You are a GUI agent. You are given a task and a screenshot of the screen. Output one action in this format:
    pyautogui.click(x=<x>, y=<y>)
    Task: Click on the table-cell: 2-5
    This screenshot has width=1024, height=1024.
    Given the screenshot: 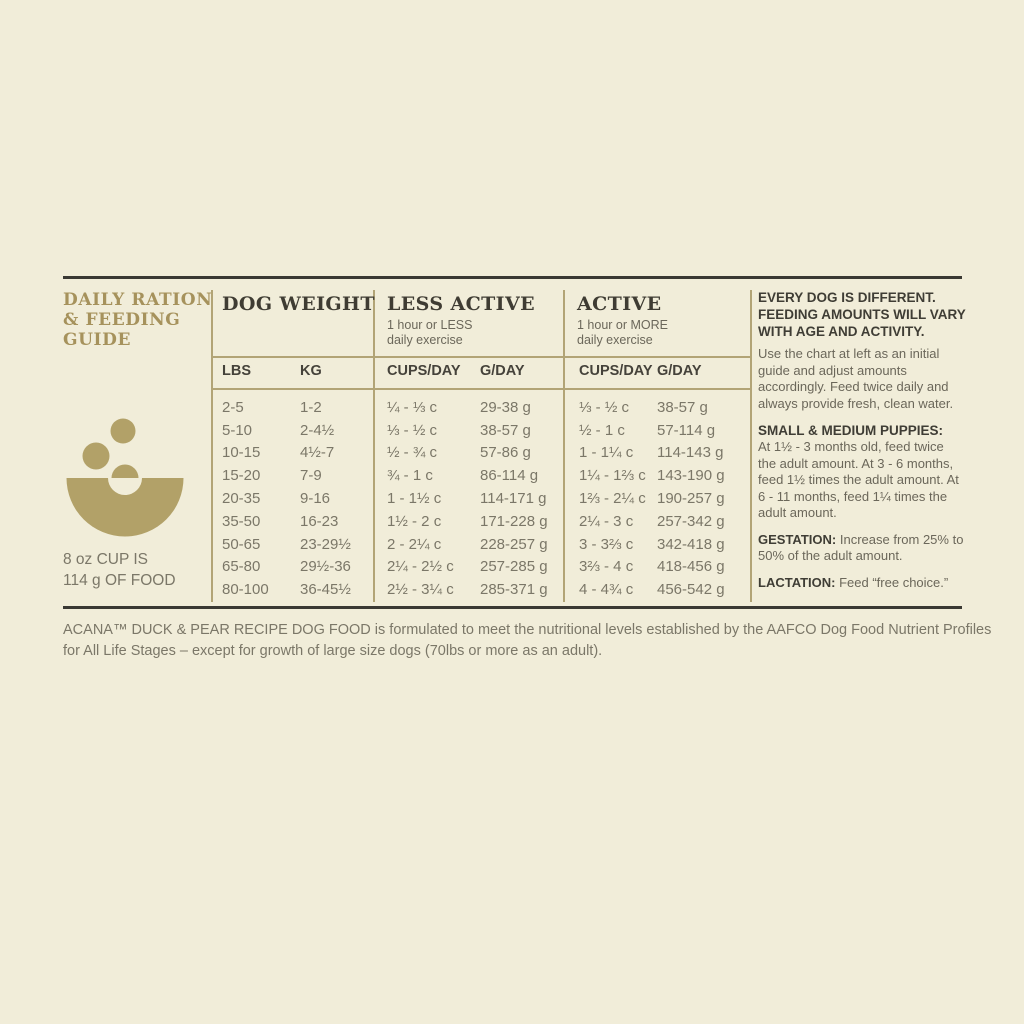 What is the action you would take?
    pyautogui.click(x=233, y=407)
    